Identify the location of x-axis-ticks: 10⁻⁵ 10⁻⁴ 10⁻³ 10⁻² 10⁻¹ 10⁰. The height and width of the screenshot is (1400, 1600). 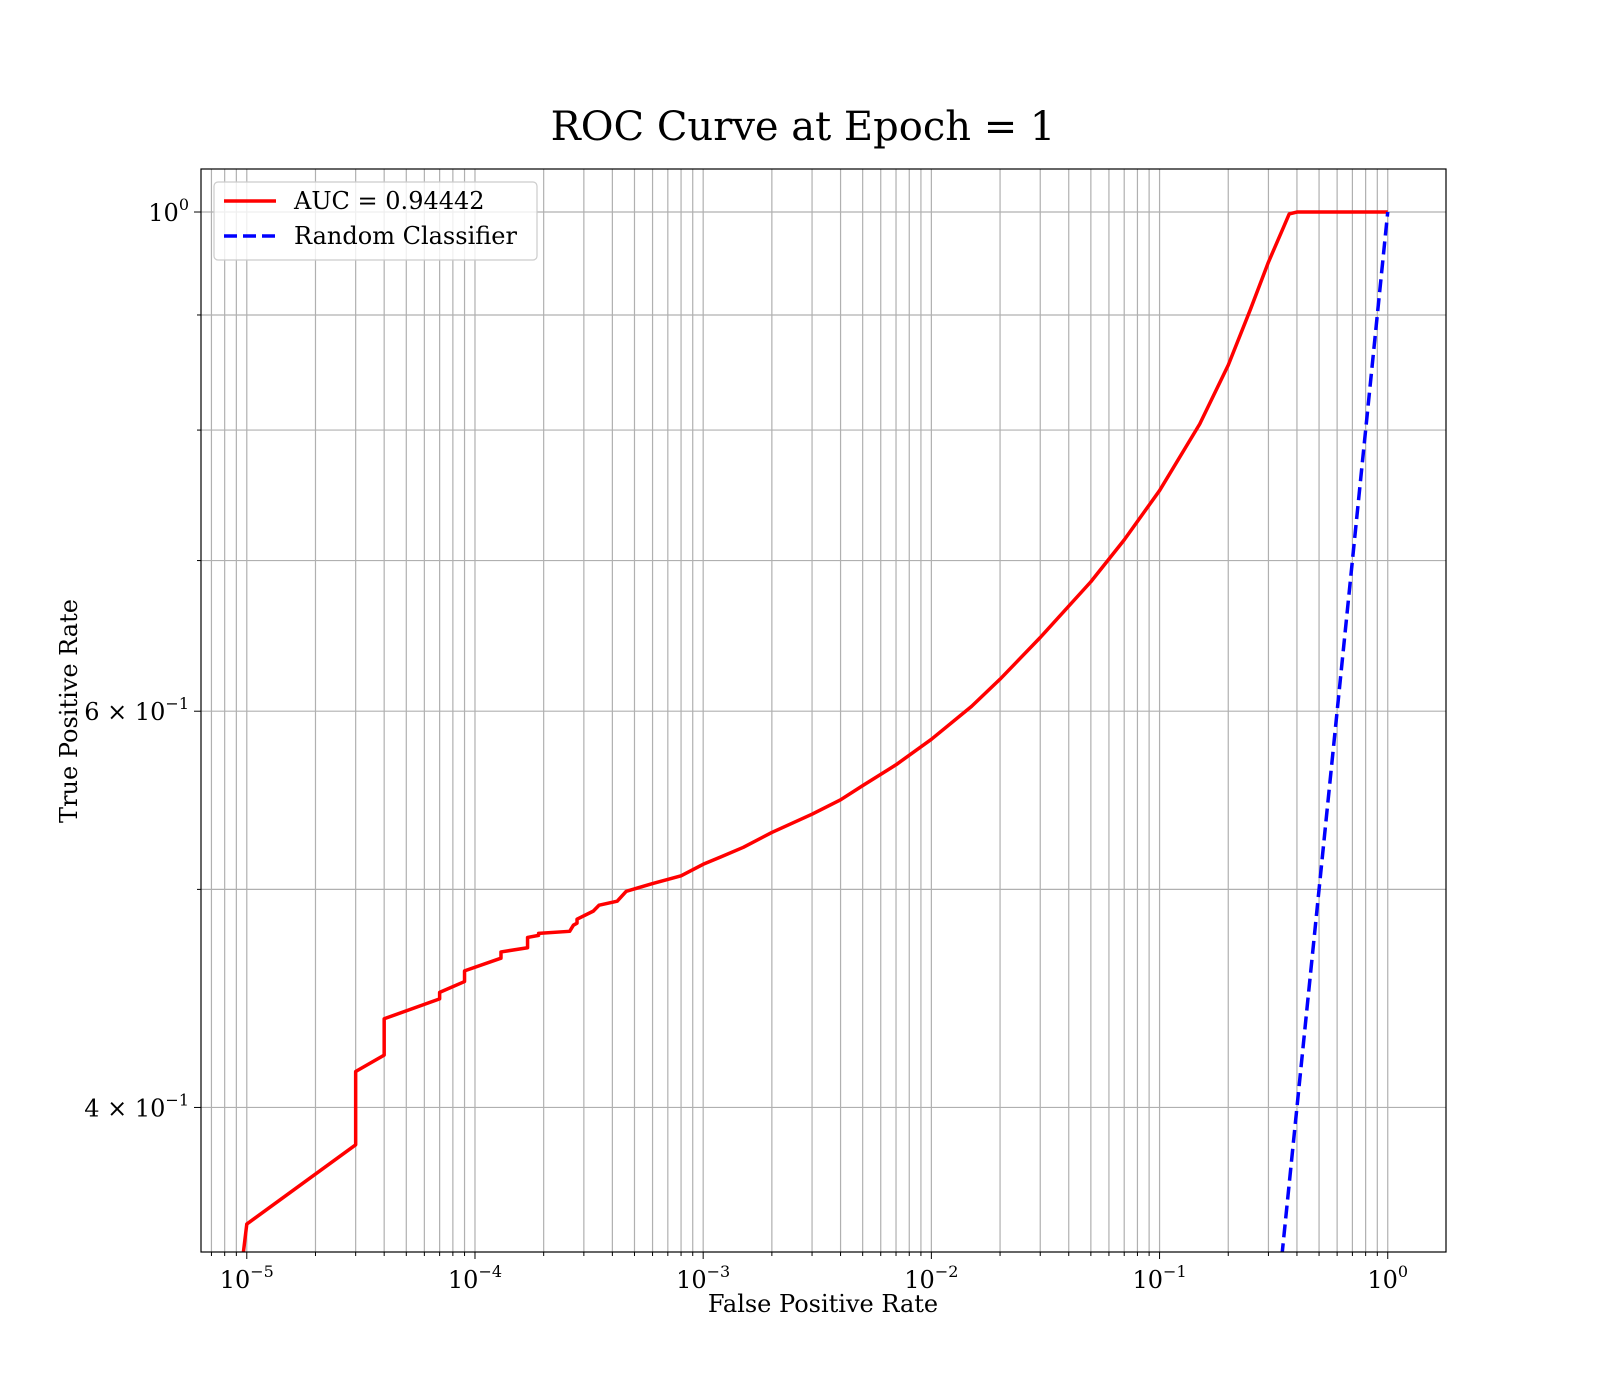
(809, 1273).